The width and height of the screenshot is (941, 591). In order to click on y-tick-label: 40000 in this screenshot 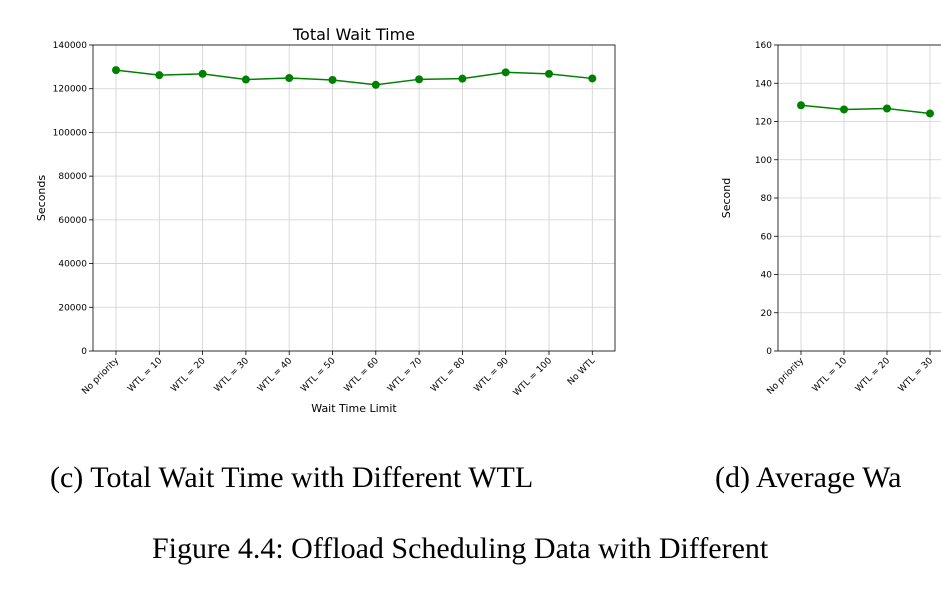, I will do `click(72, 265)`.